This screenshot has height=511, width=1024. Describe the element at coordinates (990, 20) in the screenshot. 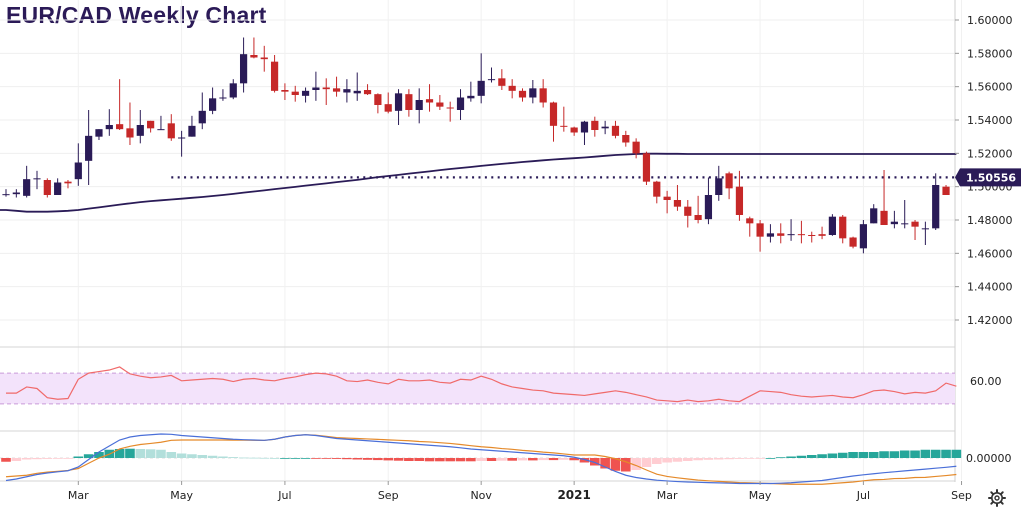

I see `price-tick-label: 1.60000` at that location.